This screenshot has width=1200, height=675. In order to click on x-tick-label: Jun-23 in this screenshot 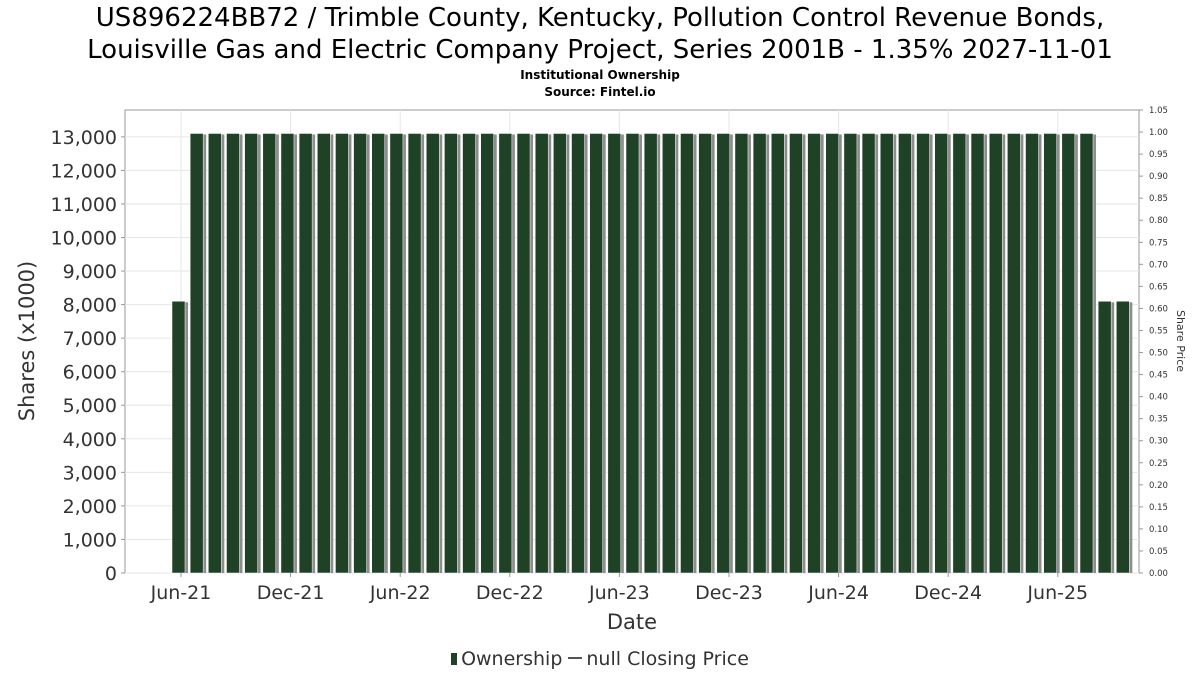, I will do `click(619, 593)`.